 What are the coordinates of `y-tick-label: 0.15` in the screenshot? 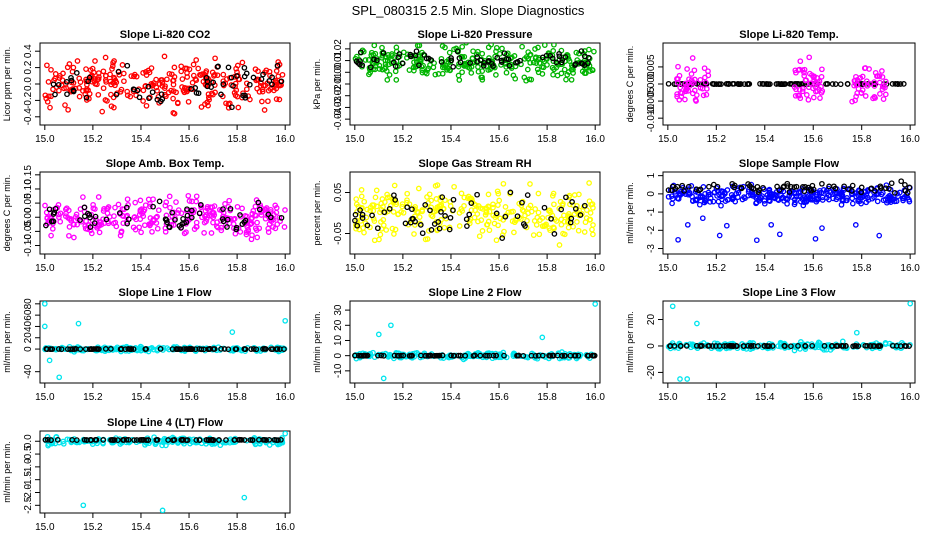 It's located at (28, 175).